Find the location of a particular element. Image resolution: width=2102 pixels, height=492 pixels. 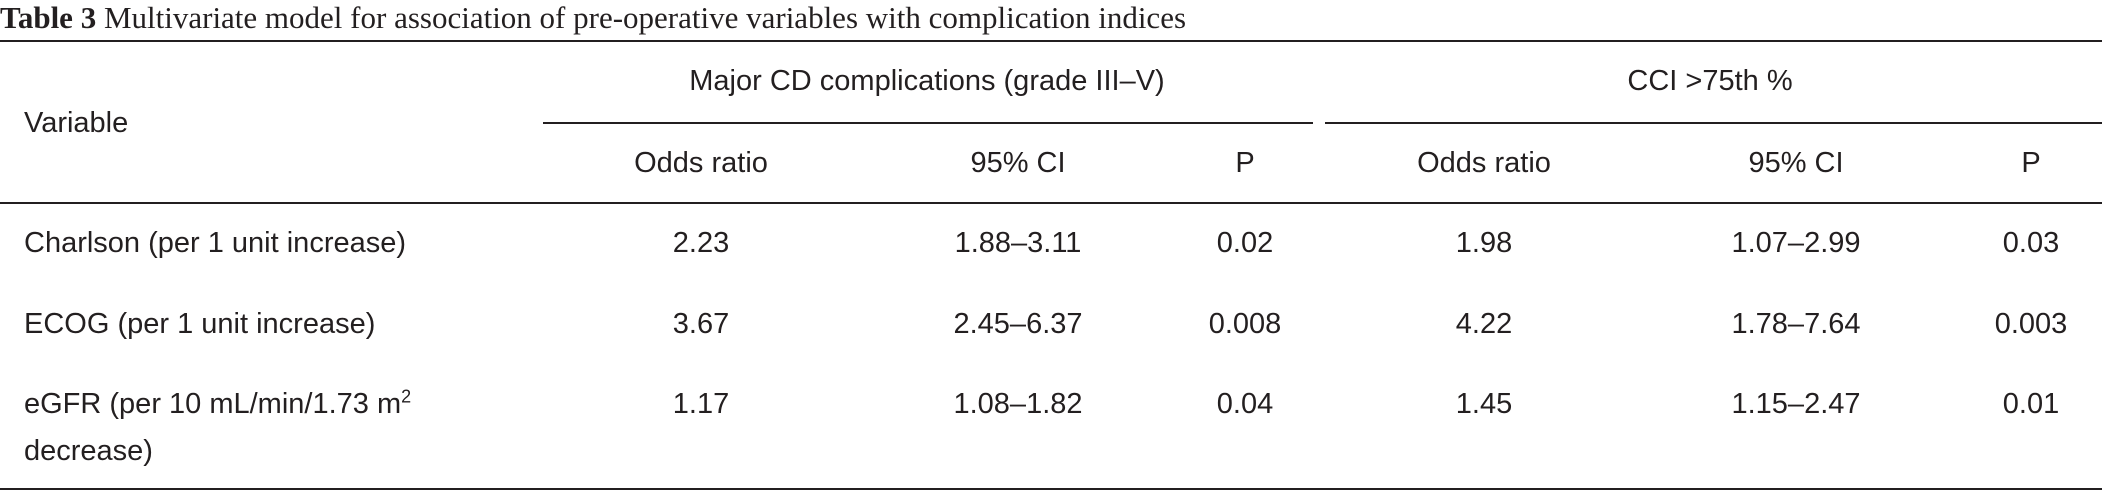

header-group-major-cd: Major CD complications (grade III–V) is located at coordinates (927, 81).